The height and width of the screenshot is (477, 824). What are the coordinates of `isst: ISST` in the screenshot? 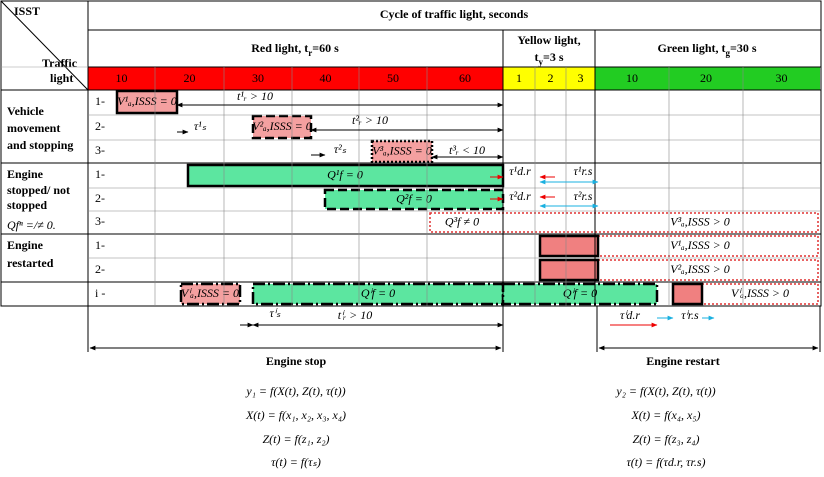 It's located at (27, 11).